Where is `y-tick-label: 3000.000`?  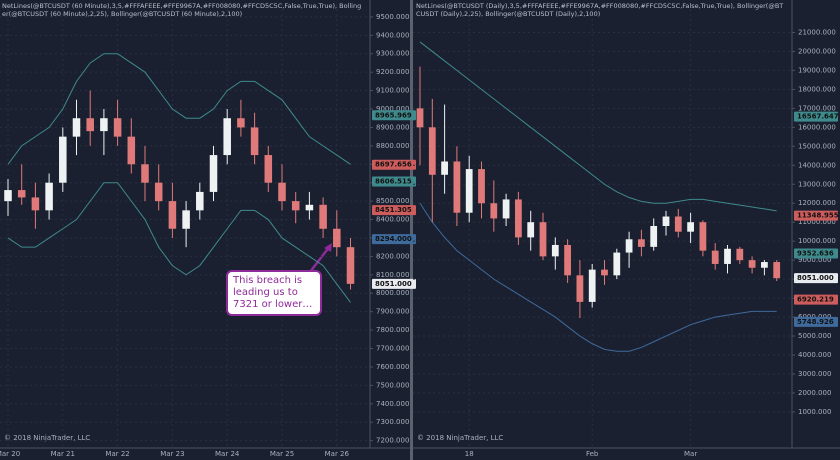
y-tick-label: 3000.000 is located at coordinates (814, 374).